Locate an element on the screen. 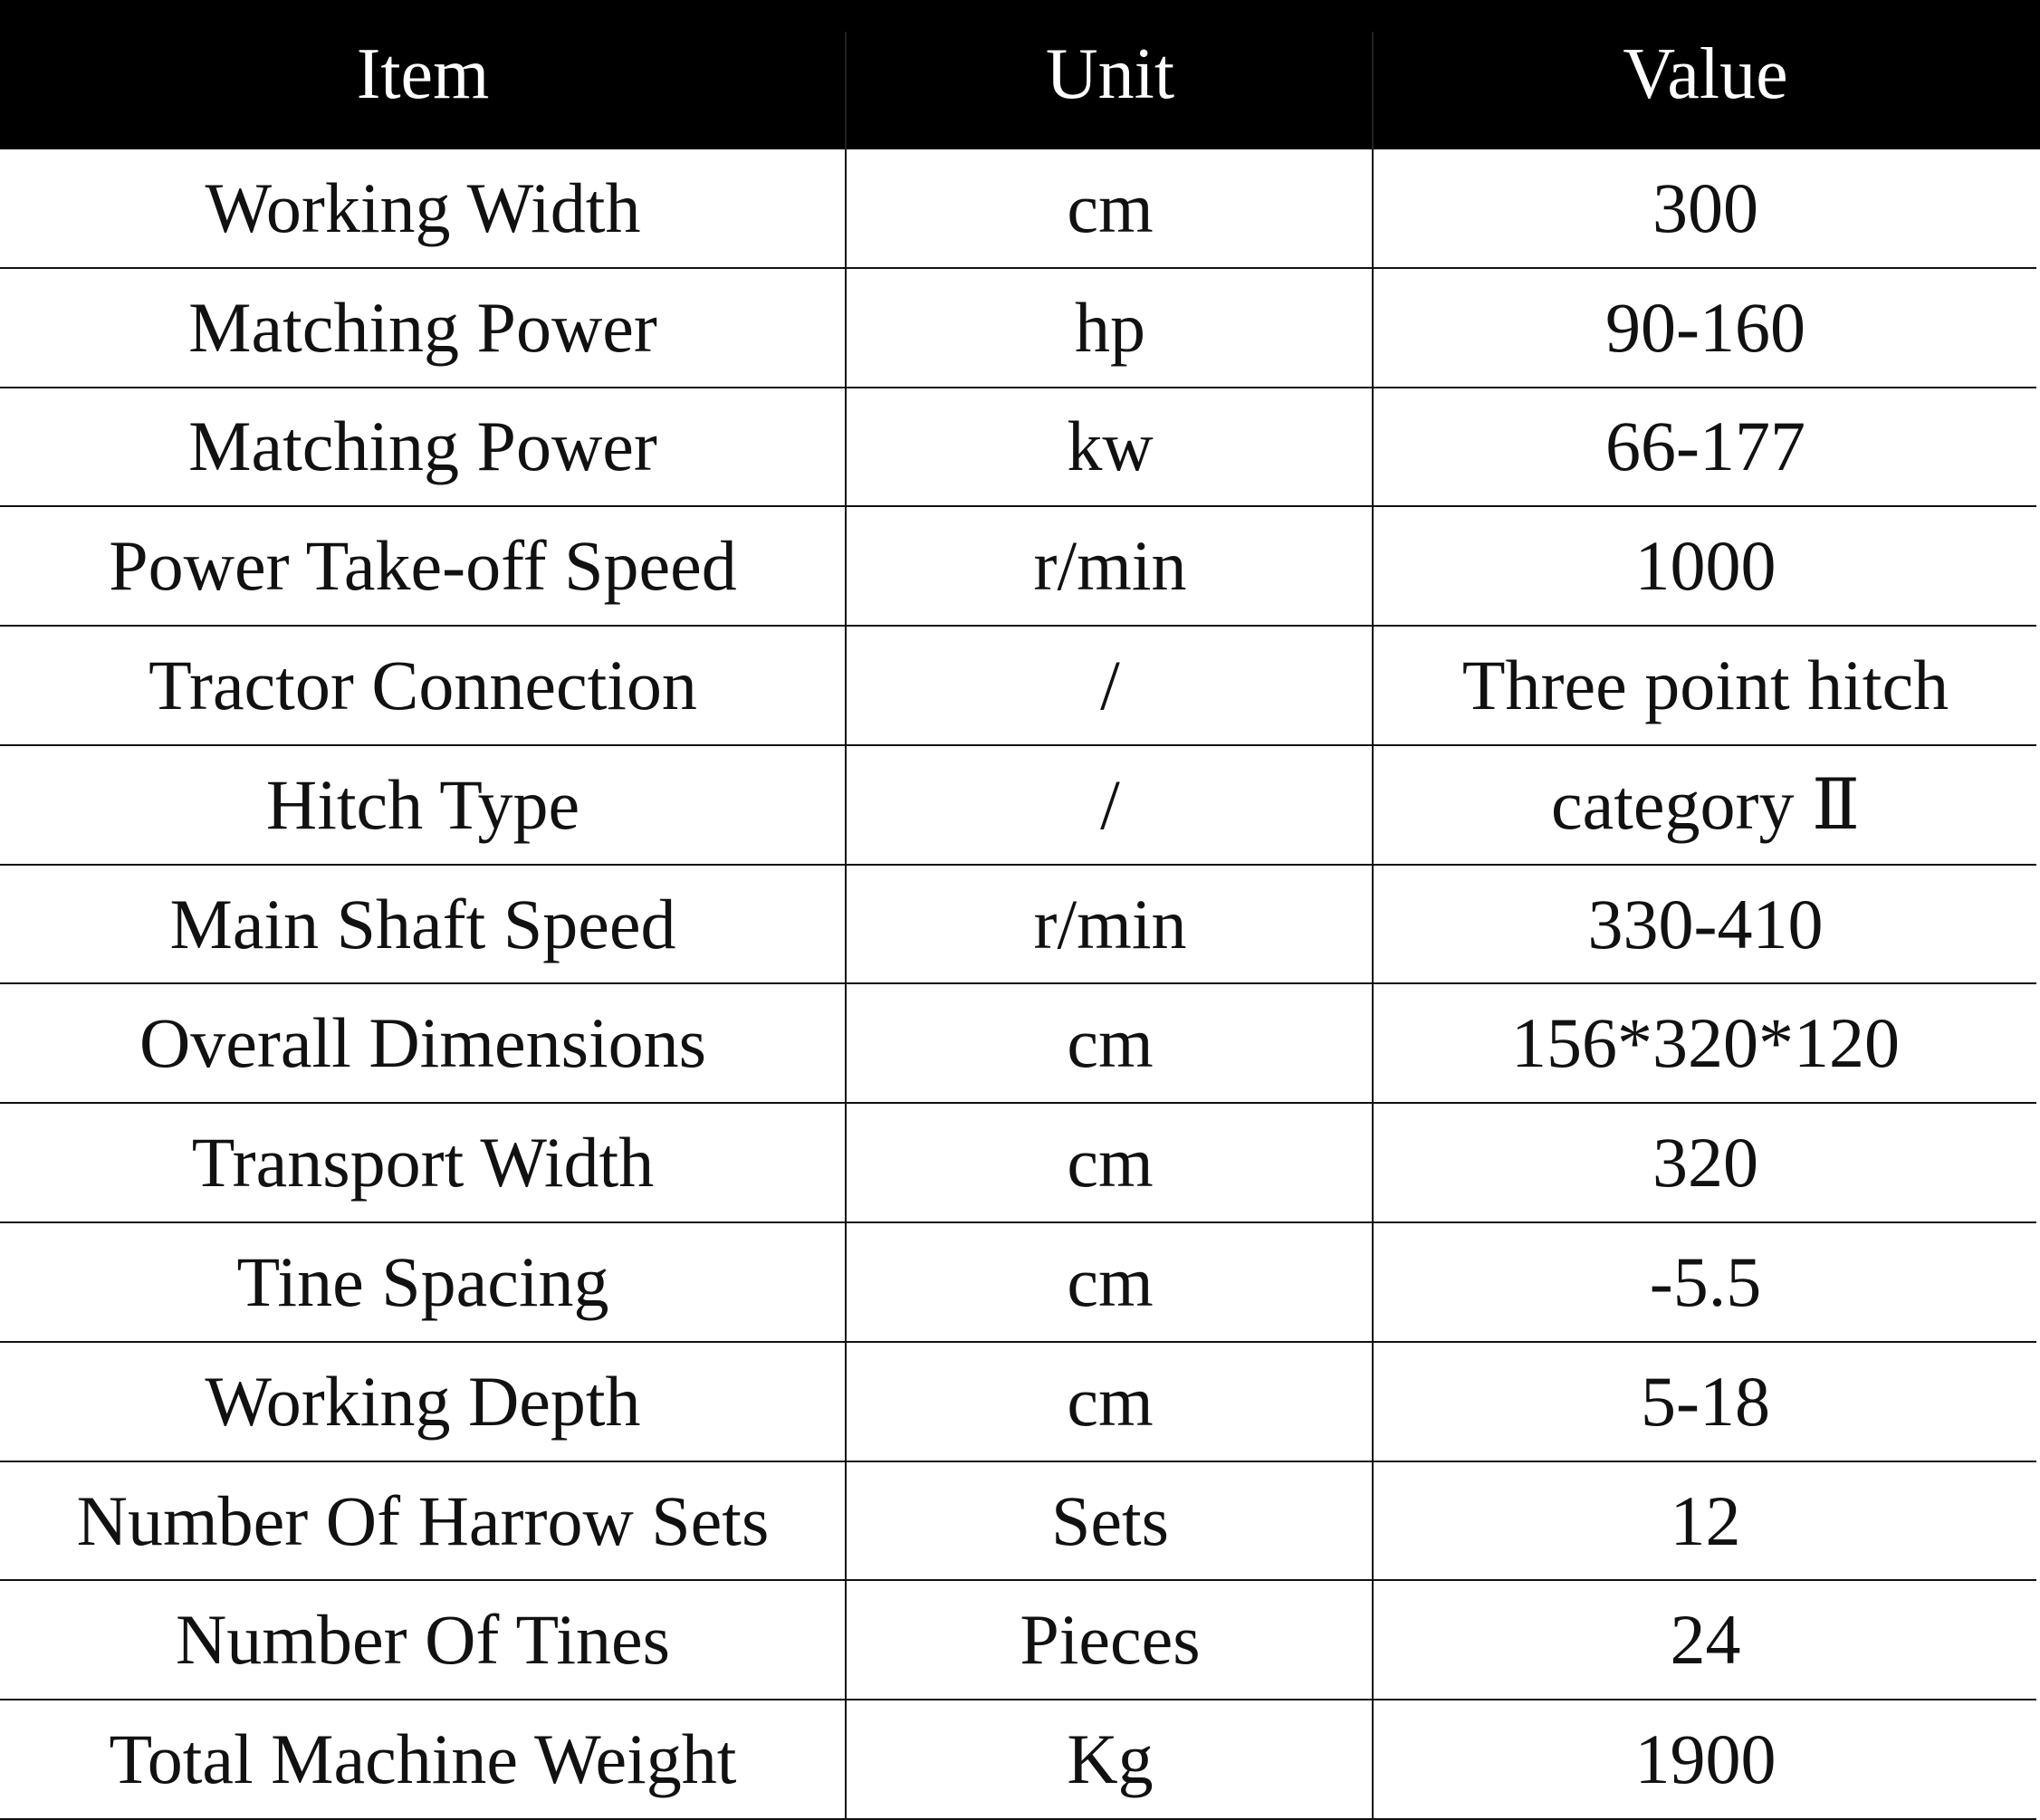 The height and width of the screenshot is (1820, 2040). item-cell: Working Depth is located at coordinates (423, 1401).